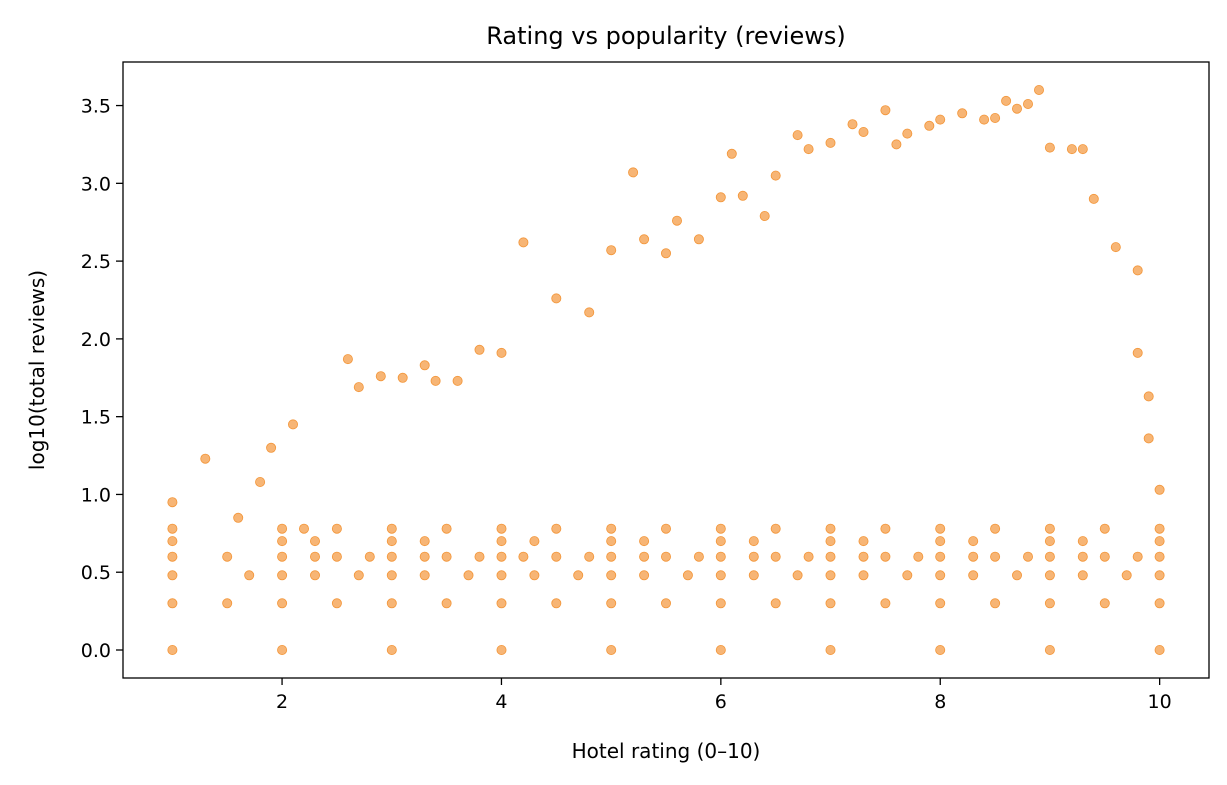  I want to click on y-tick-label: 0.5, so click(96, 573).